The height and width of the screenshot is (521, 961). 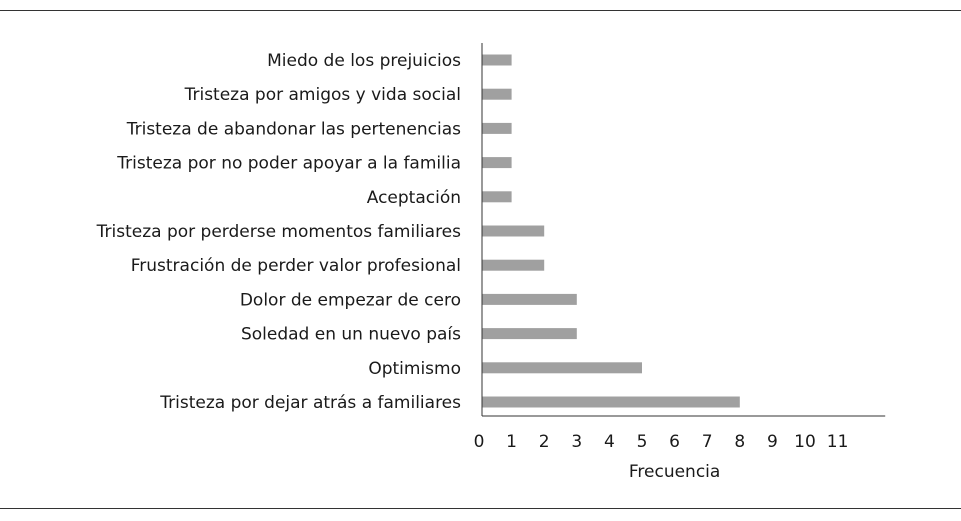 I want to click on category-label: Aceptación, so click(x=414, y=198).